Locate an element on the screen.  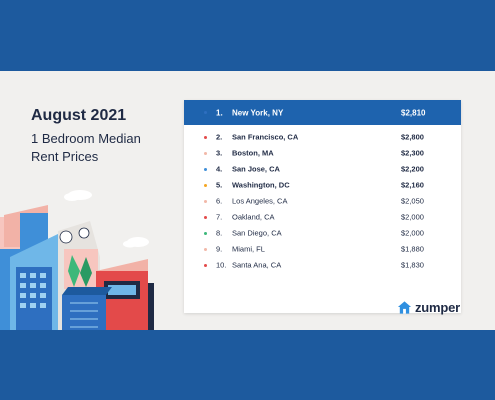
house-icon is located at coordinates (404, 307).